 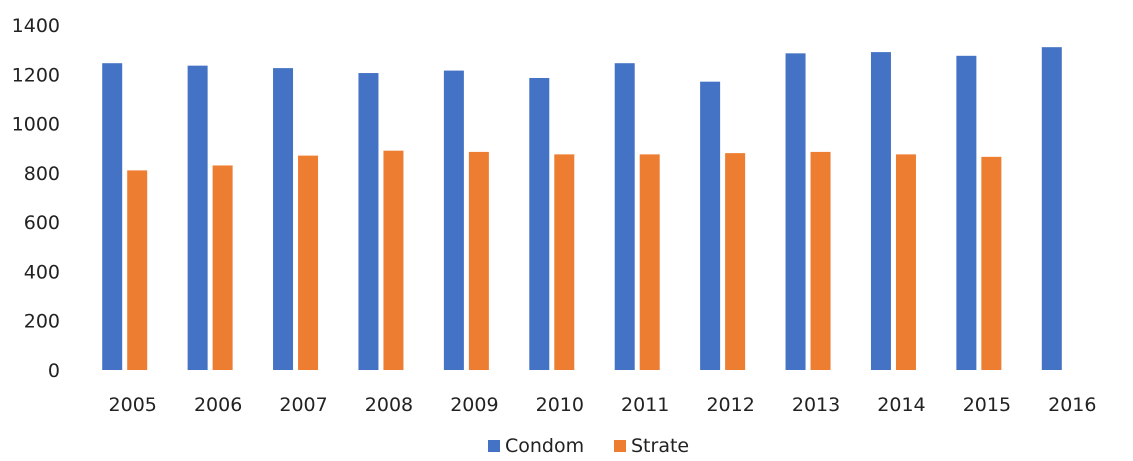 I want to click on y-tick-label: 1000, so click(x=36, y=125).